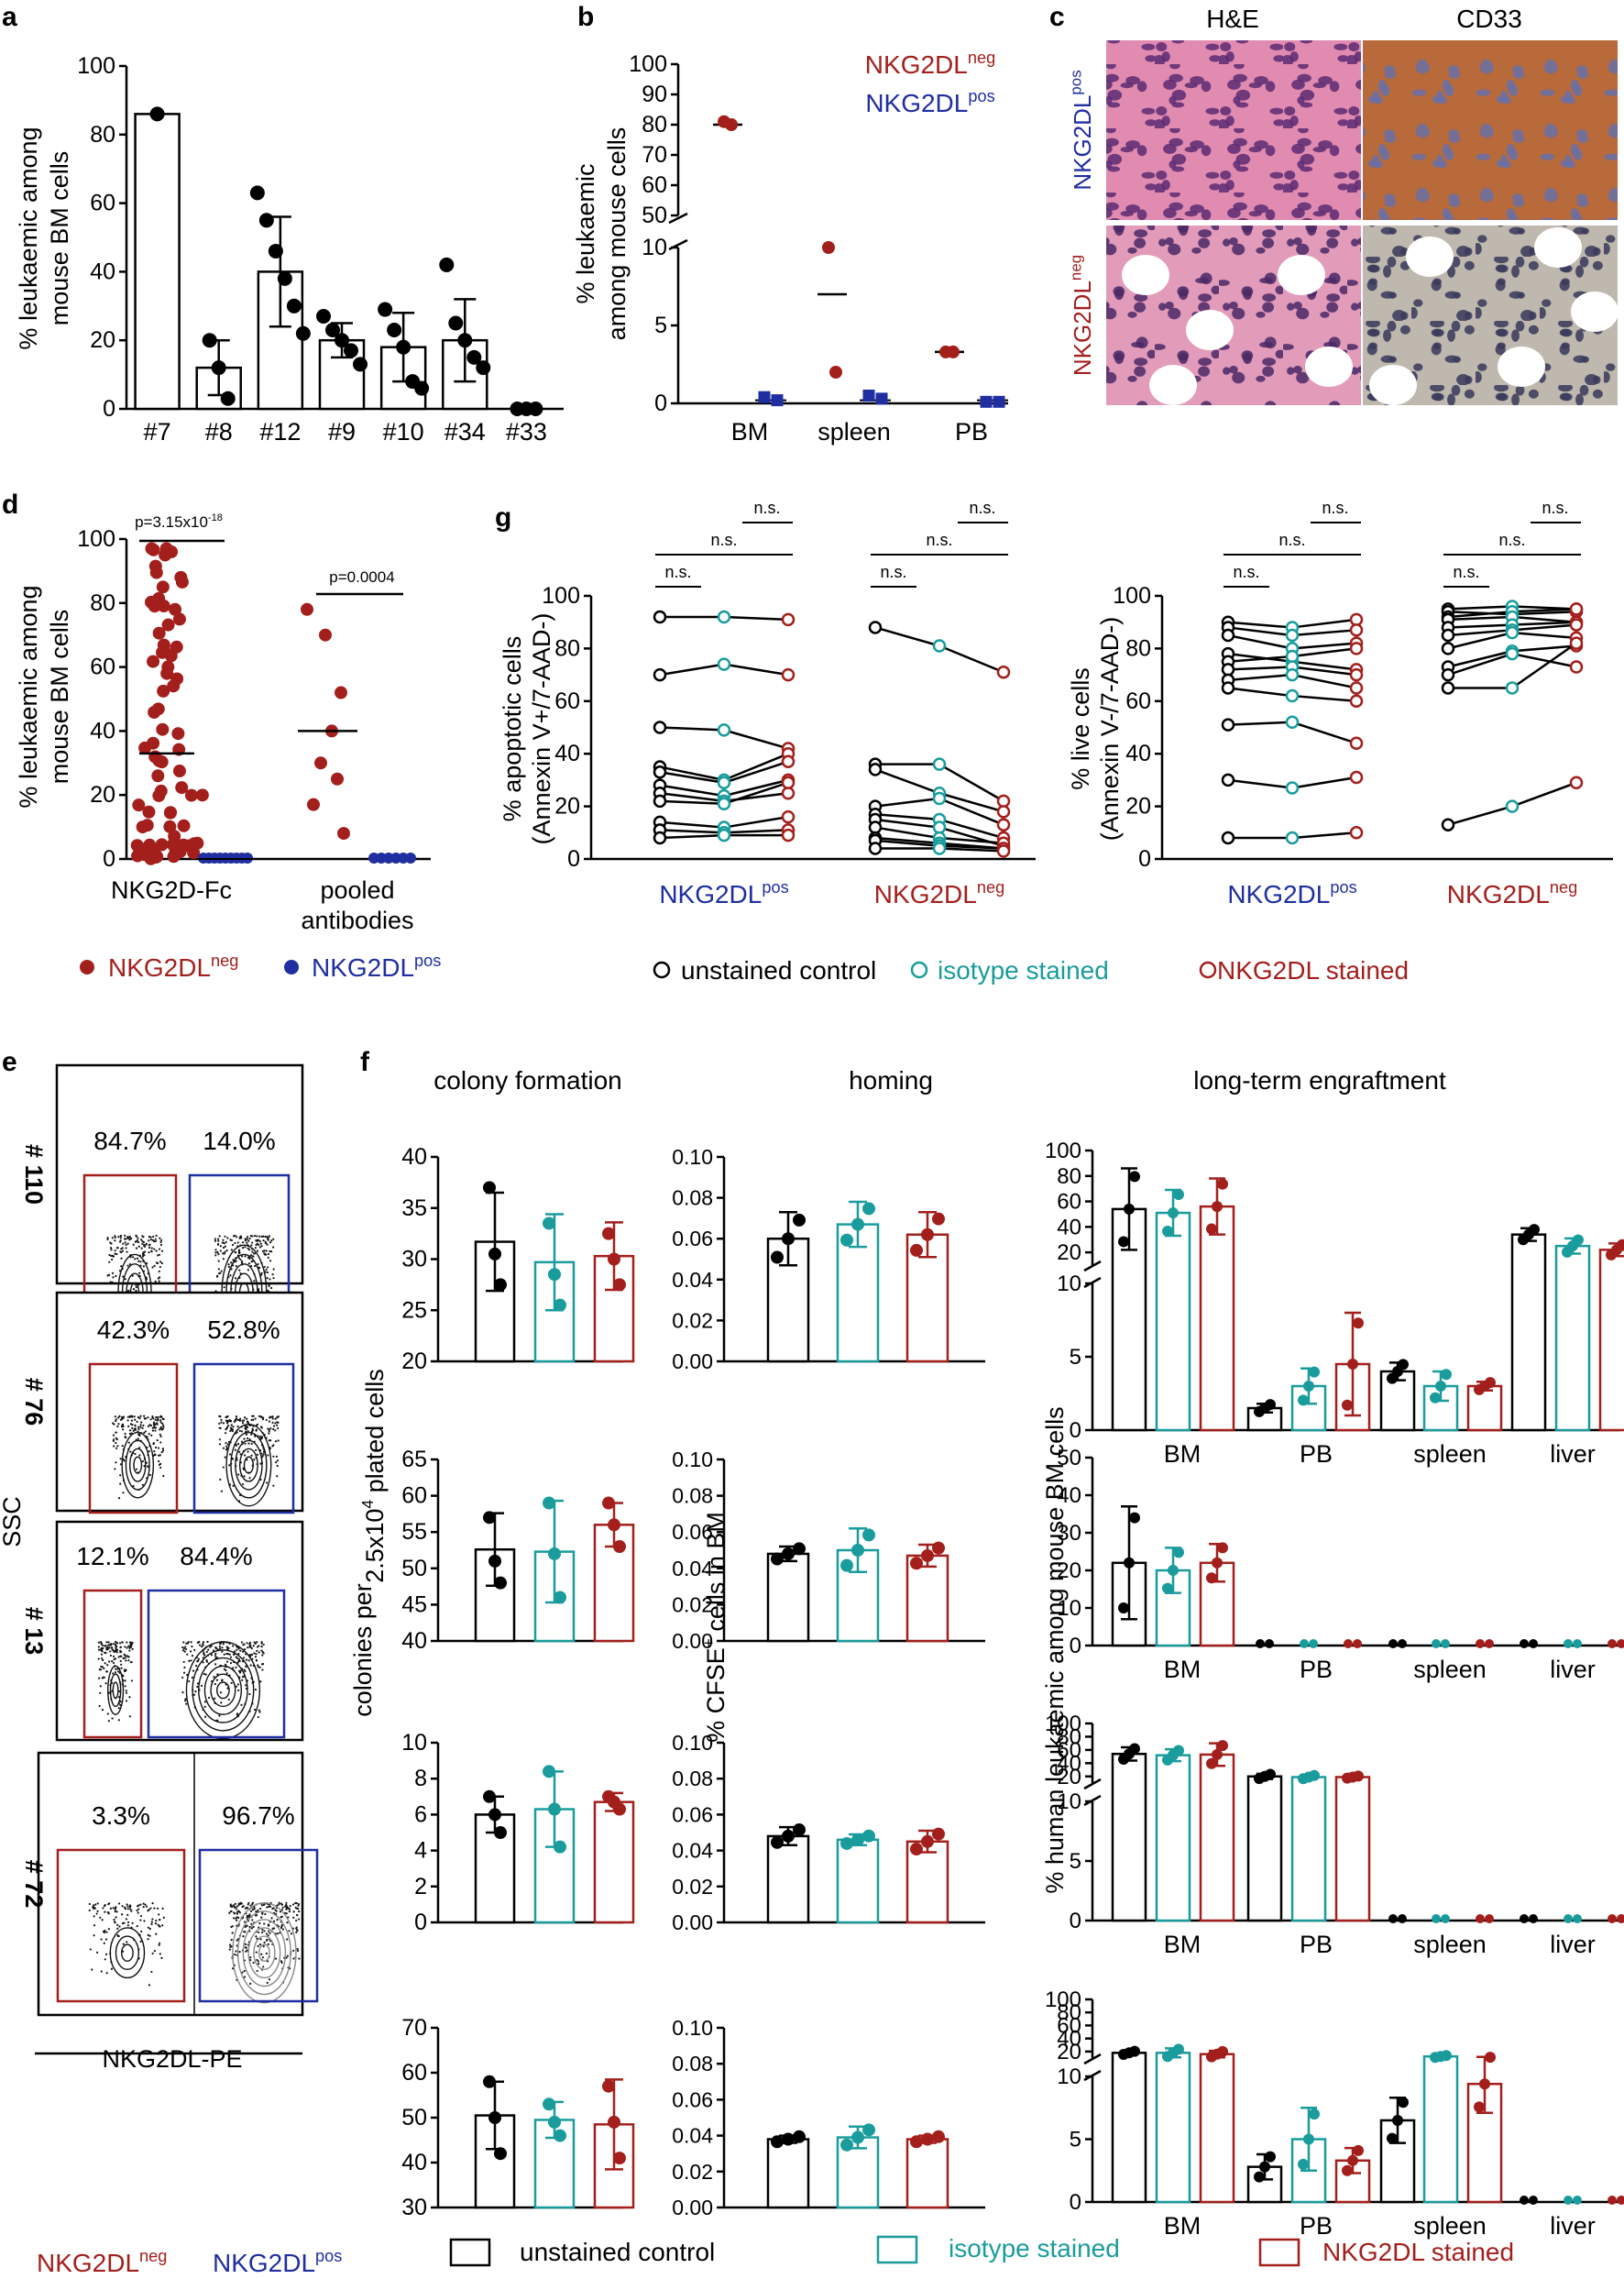 This screenshot has height=2279, width=1624. Describe the element at coordinates (708, 1642) in the screenshot. I see `label-sup: +` at that location.